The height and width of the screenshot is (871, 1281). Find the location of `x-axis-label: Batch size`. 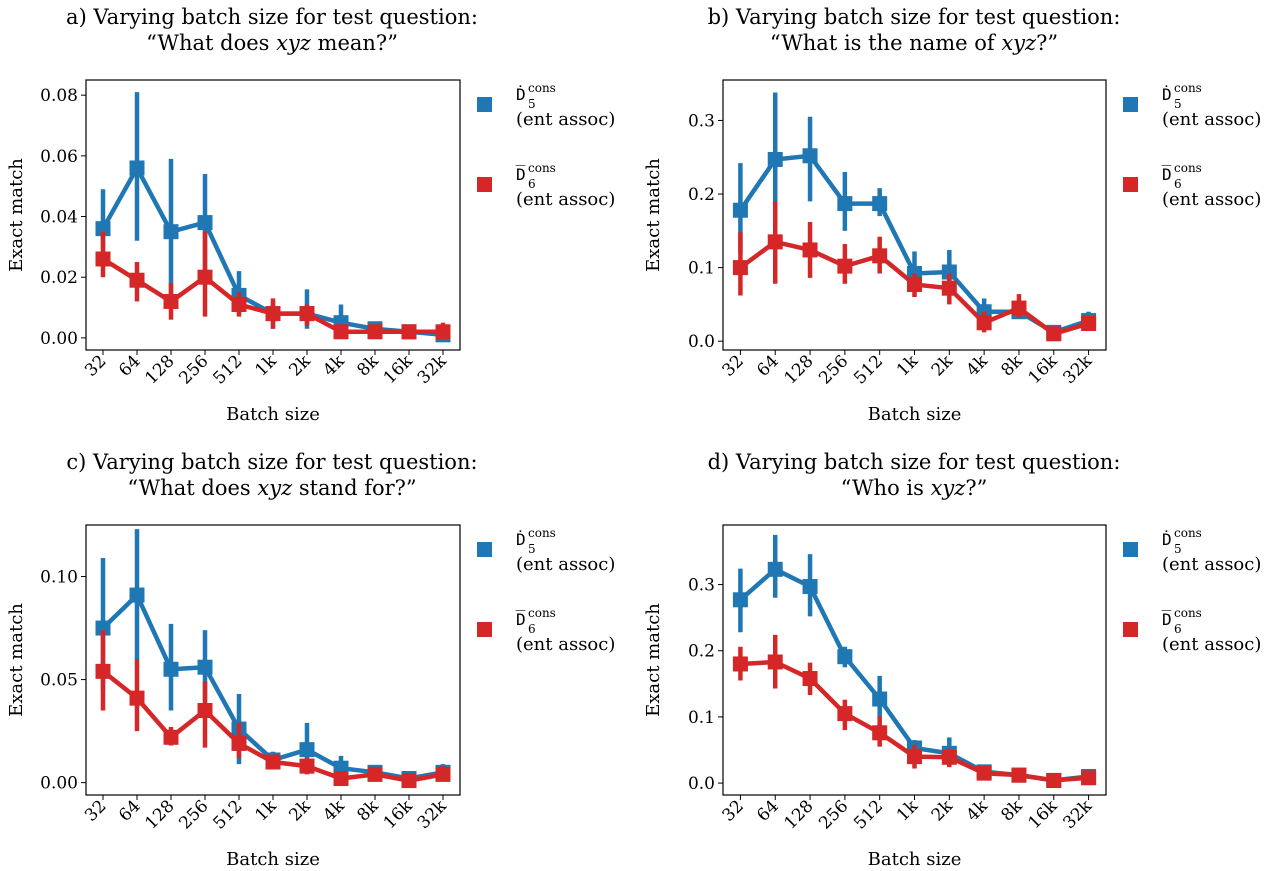

x-axis-label: Batch size is located at coordinates (273, 414).